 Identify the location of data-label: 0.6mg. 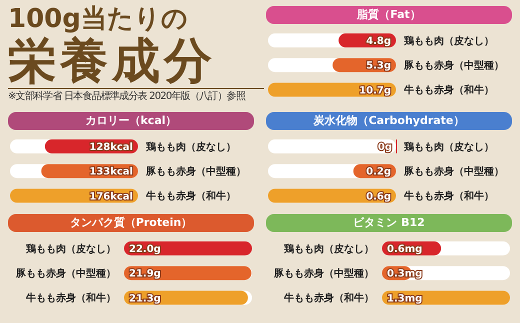
(404, 249).